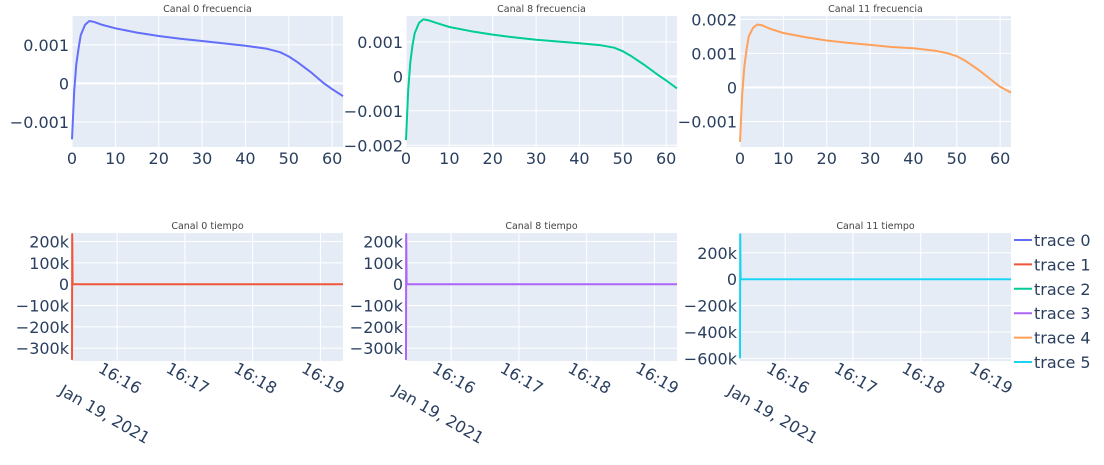  I want to click on legend-item: trace 1, so click(1052, 264).